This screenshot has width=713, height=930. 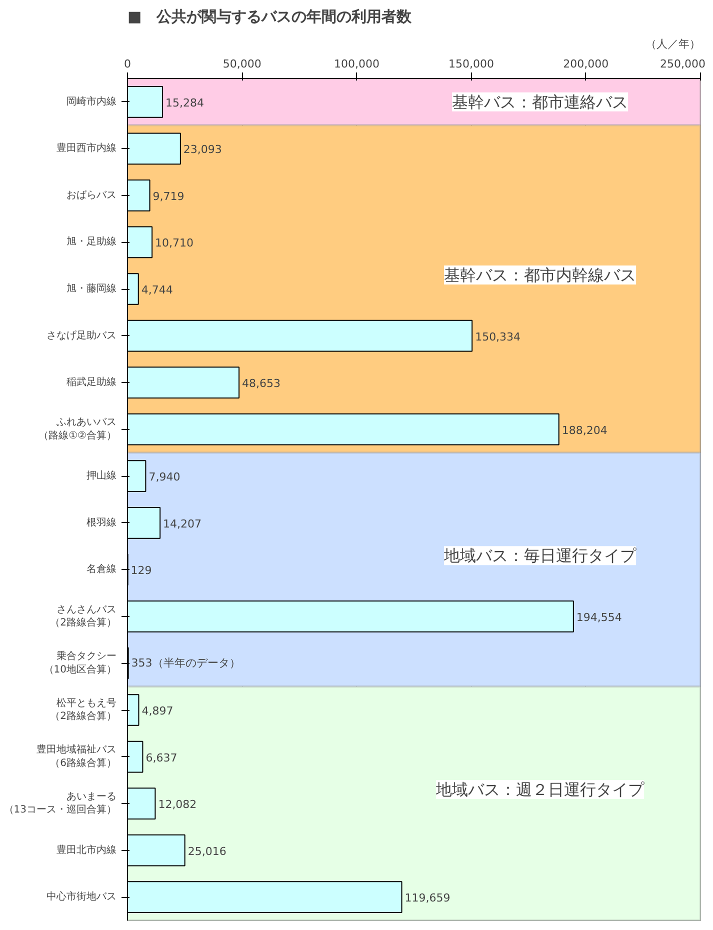 I want to click on data-label: 7,940, so click(x=164, y=477).